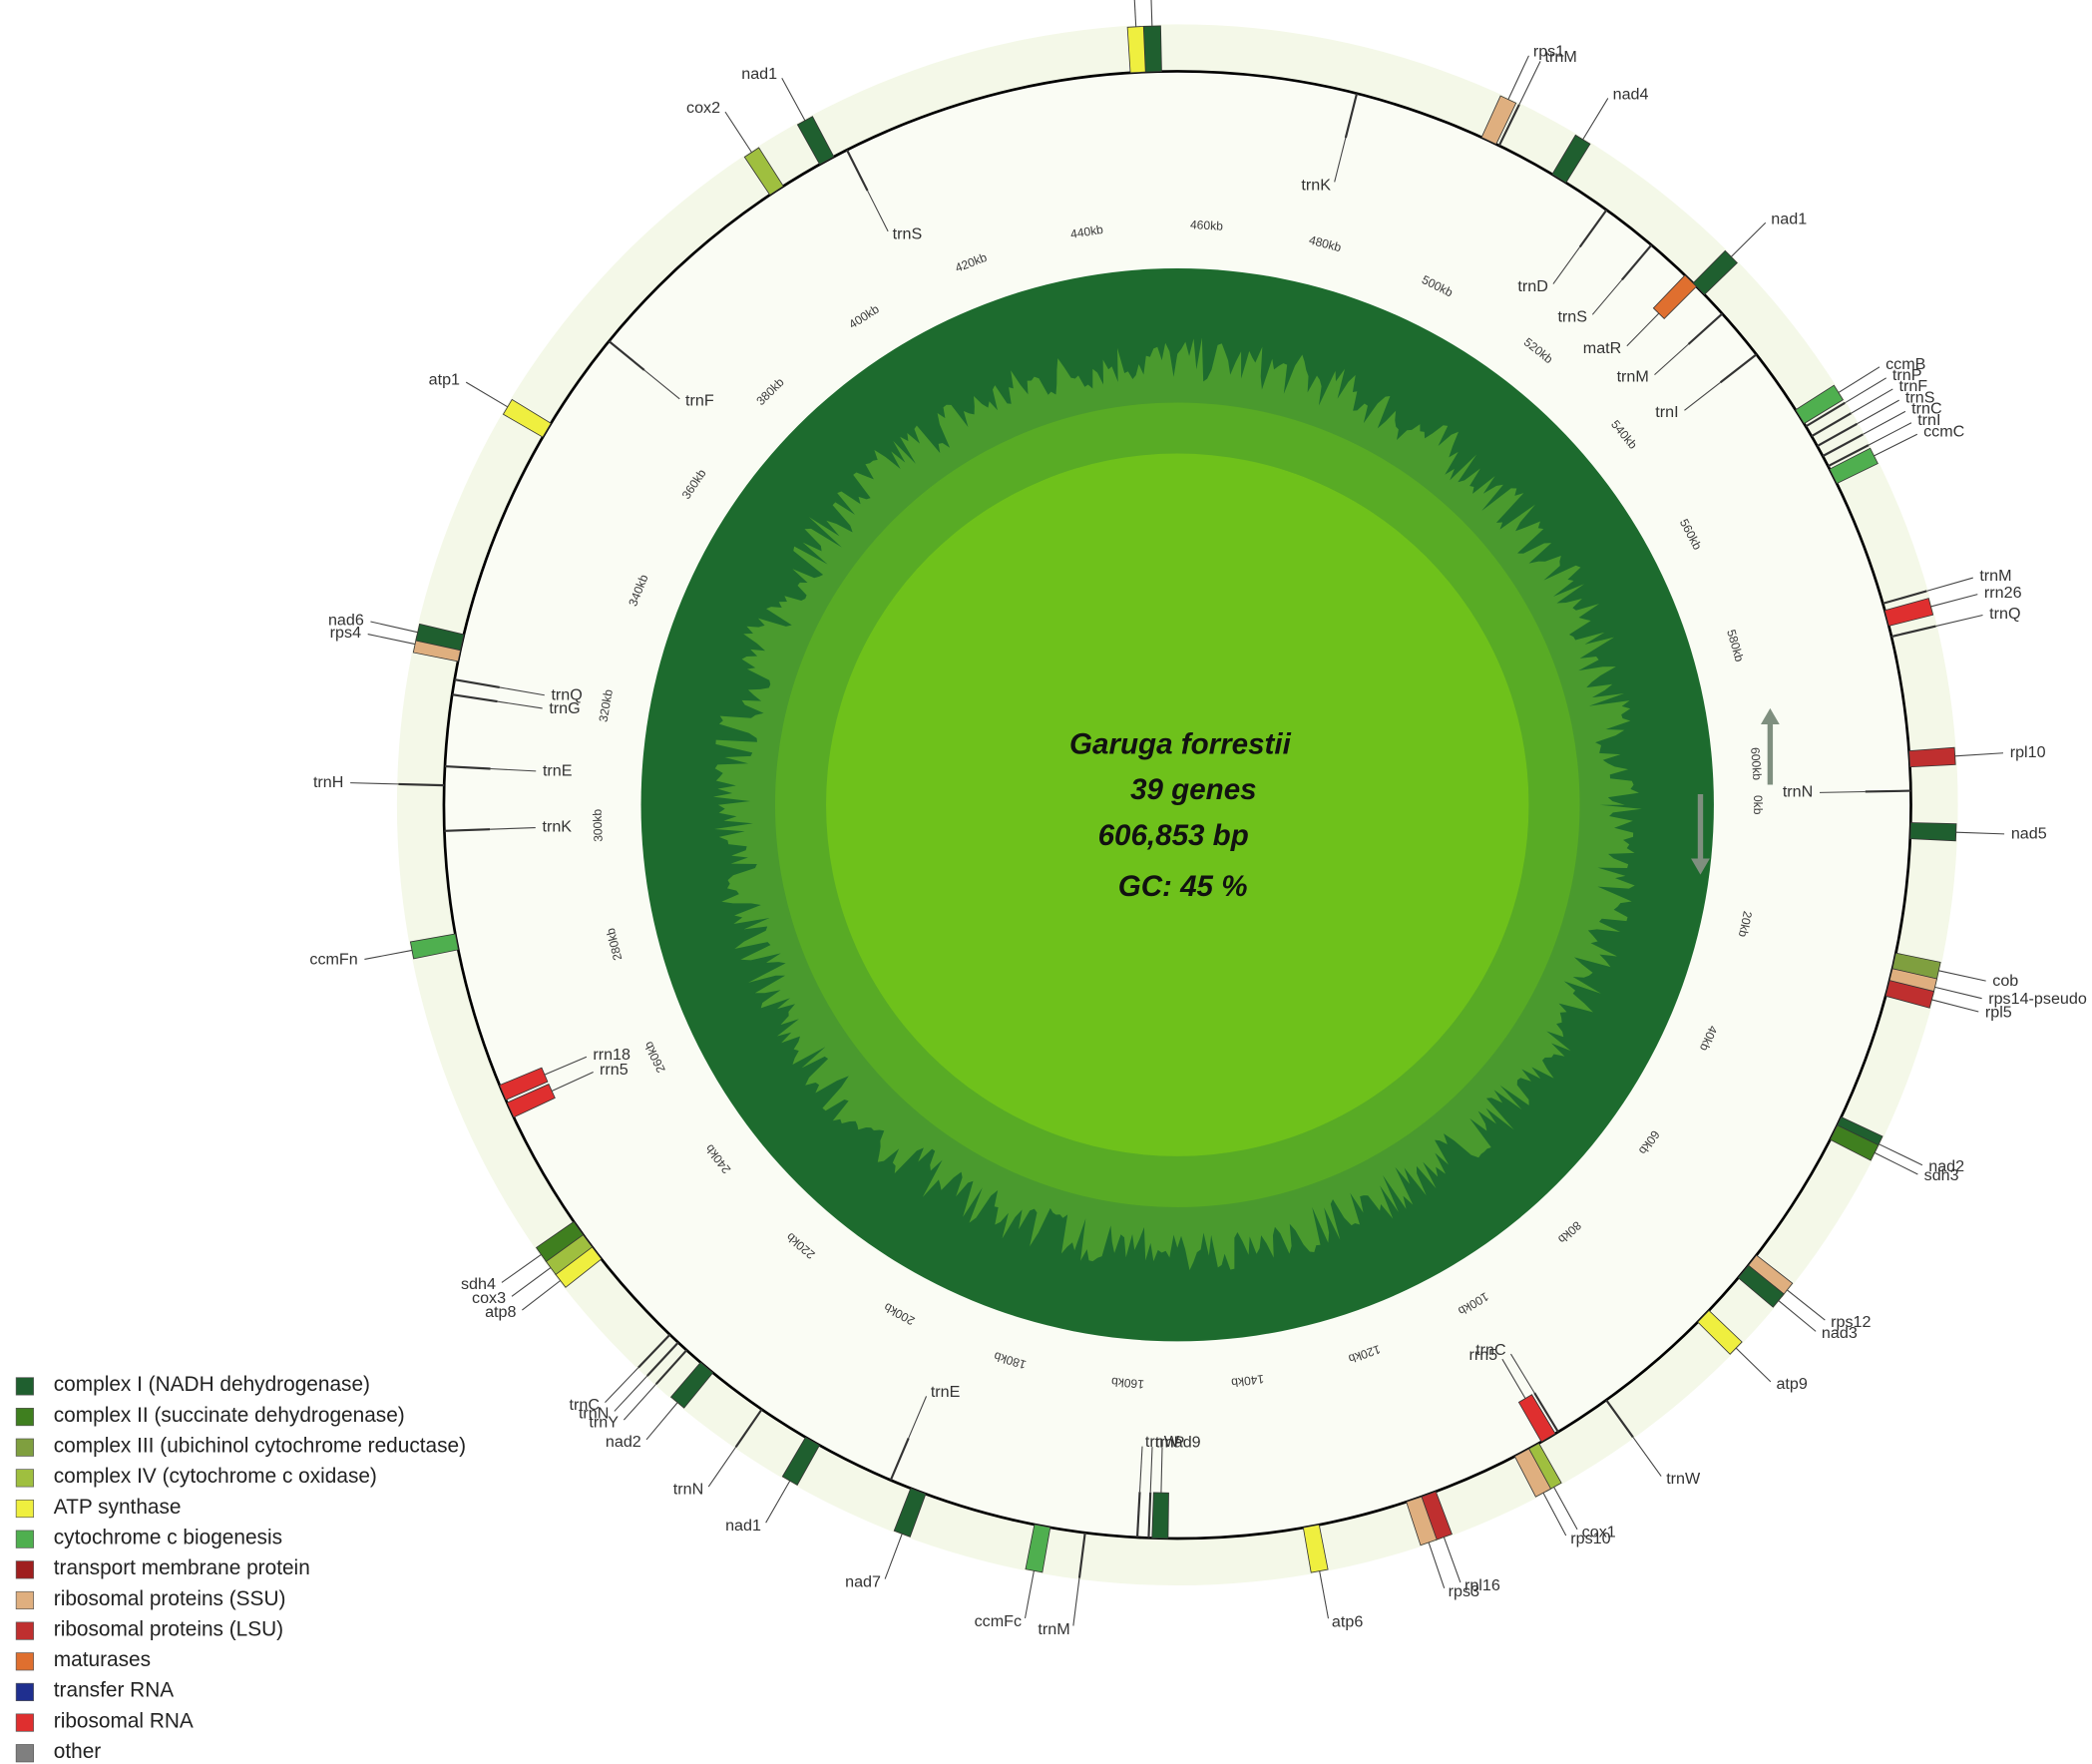 The image size is (2092, 1764). What do you see at coordinates (1590, 1538) in the screenshot?
I see `gene-label: rps10` at bounding box center [1590, 1538].